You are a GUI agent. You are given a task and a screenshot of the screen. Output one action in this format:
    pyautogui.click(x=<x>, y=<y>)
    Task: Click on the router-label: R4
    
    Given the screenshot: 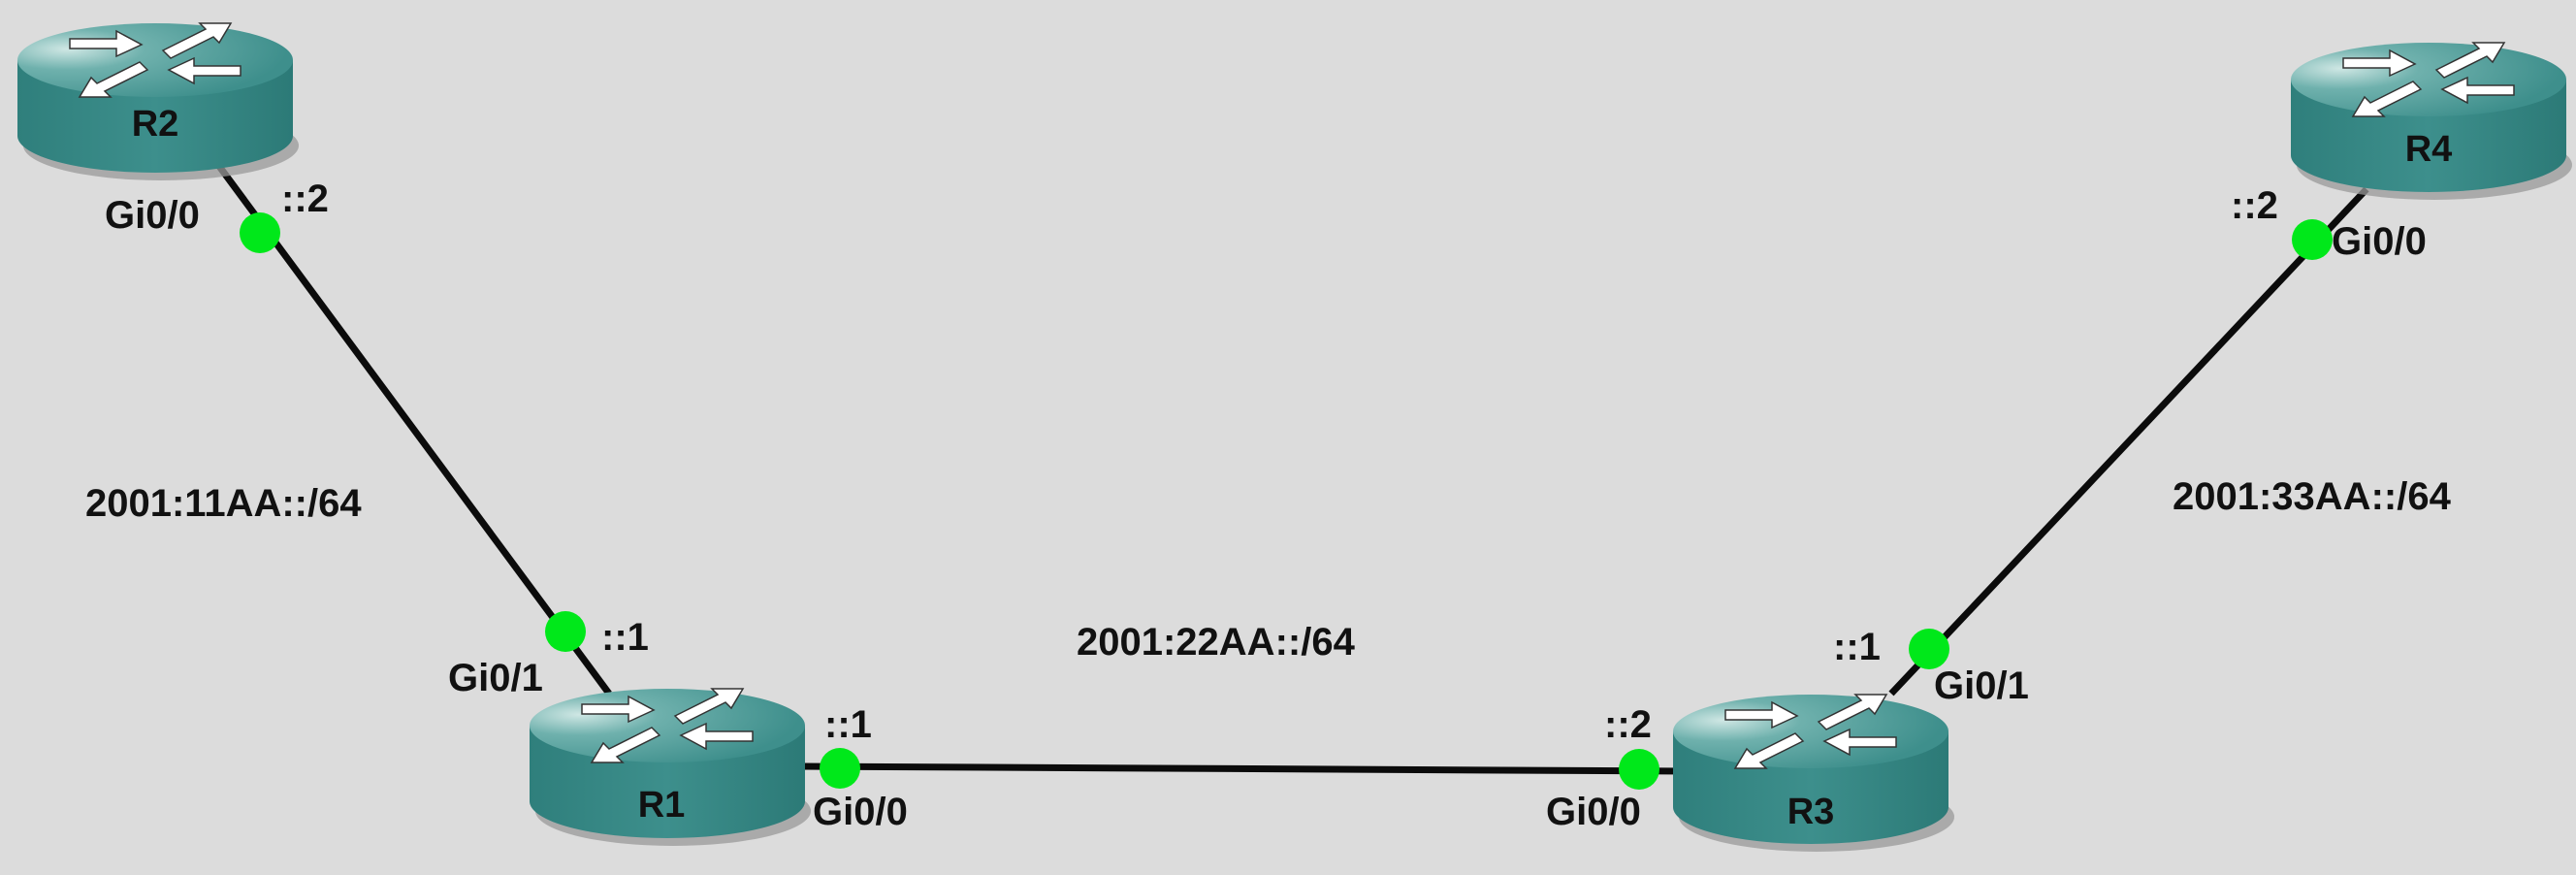 What is the action you would take?
    pyautogui.click(x=2429, y=149)
    